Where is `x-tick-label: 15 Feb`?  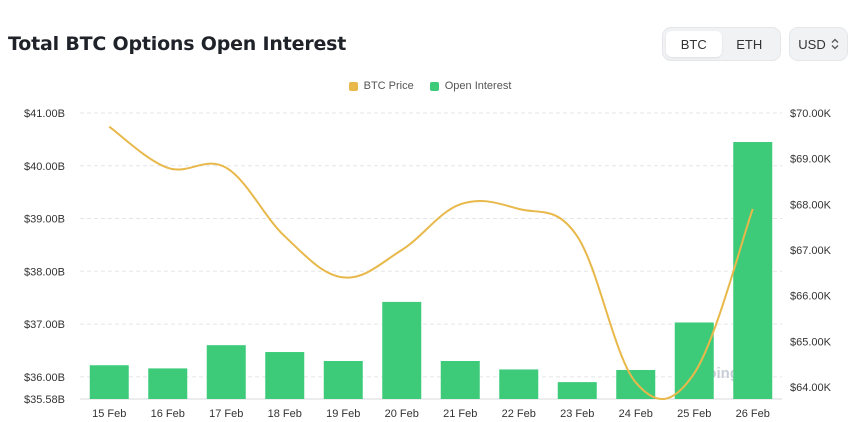
x-tick-label: 15 Feb is located at coordinates (109, 414).